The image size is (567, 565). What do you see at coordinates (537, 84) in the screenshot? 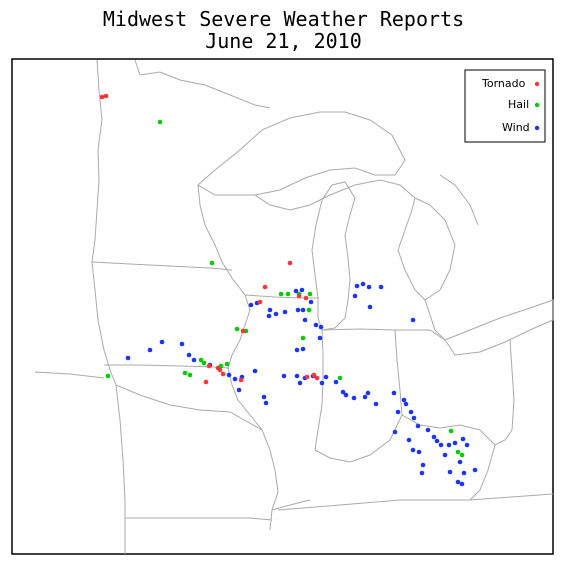
I see `legend-swatch-tornado` at bounding box center [537, 84].